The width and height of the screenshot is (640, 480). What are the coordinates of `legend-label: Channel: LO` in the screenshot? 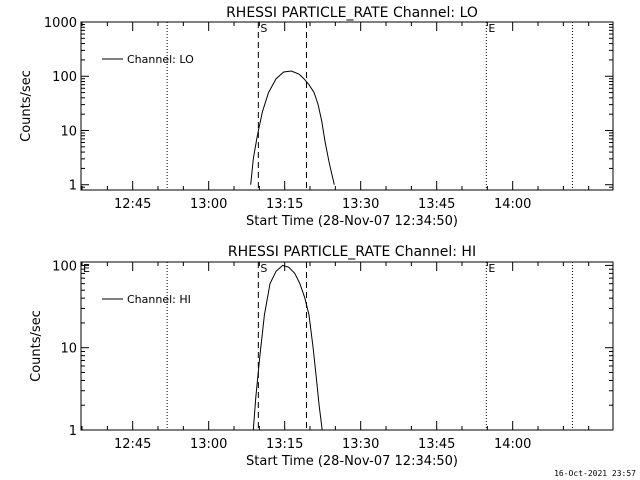 It's located at (160, 59).